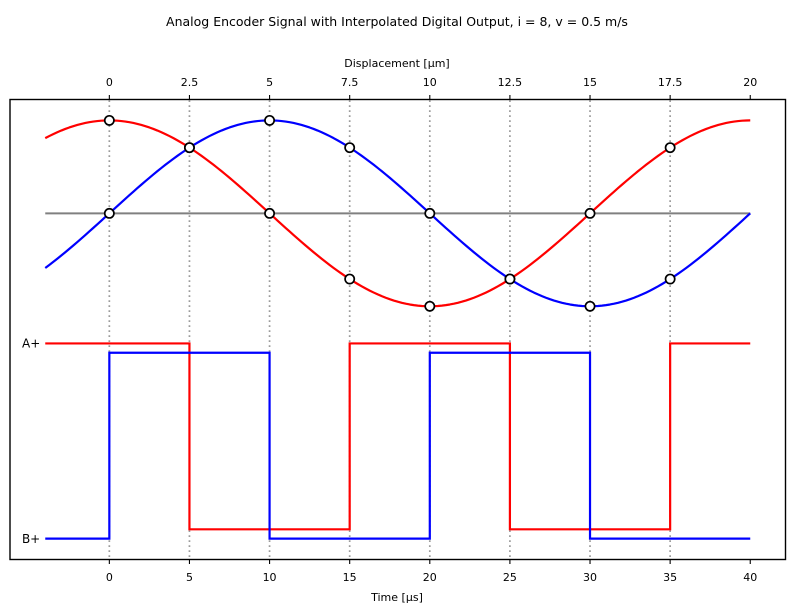  I want to click on top-axis-tick-label: 12.5, so click(510, 82).